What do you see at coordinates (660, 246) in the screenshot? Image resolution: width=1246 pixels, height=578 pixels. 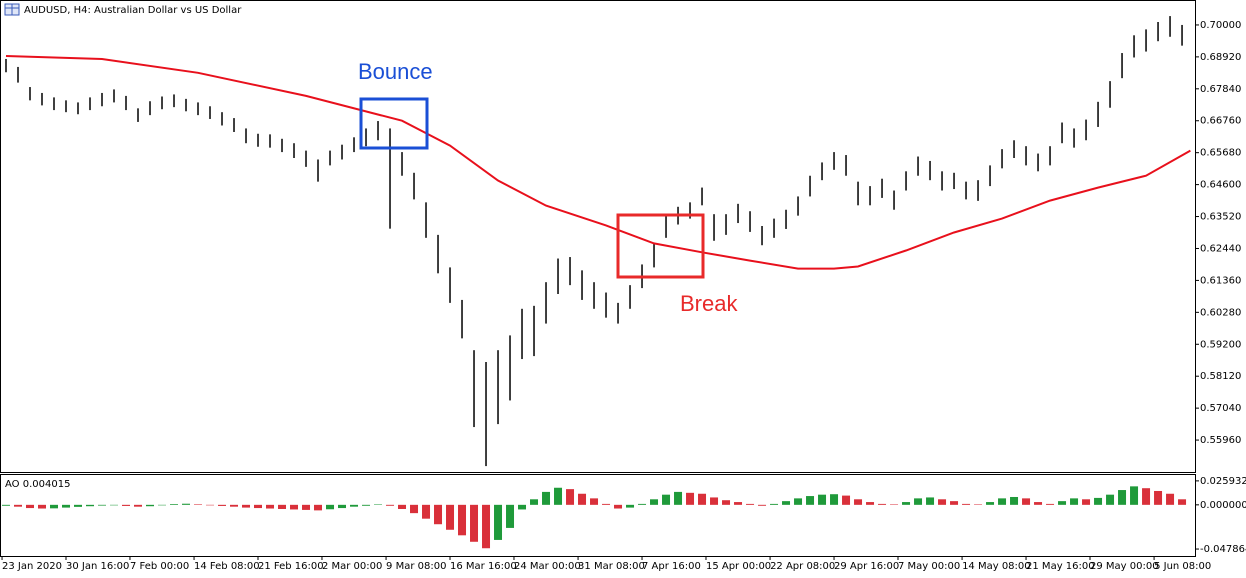 I see `break-box` at bounding box center [660, 246].